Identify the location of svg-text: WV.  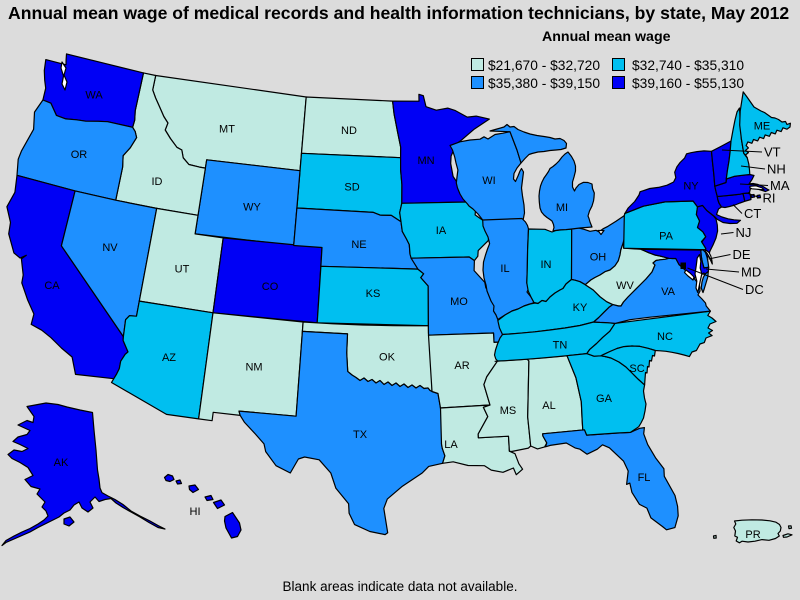
(625, 286).